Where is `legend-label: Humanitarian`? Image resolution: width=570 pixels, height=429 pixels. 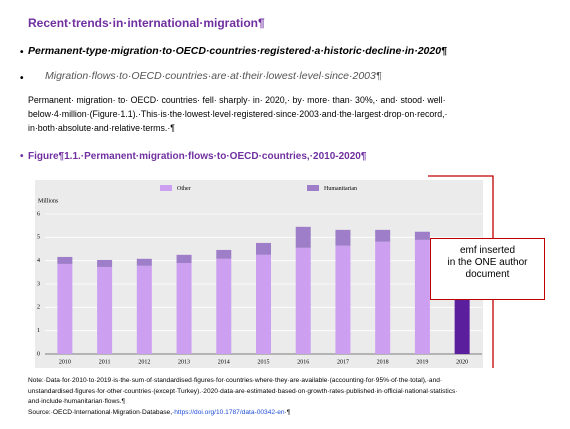 legend-label: Humanitarian is located at coordinates (340, 189).